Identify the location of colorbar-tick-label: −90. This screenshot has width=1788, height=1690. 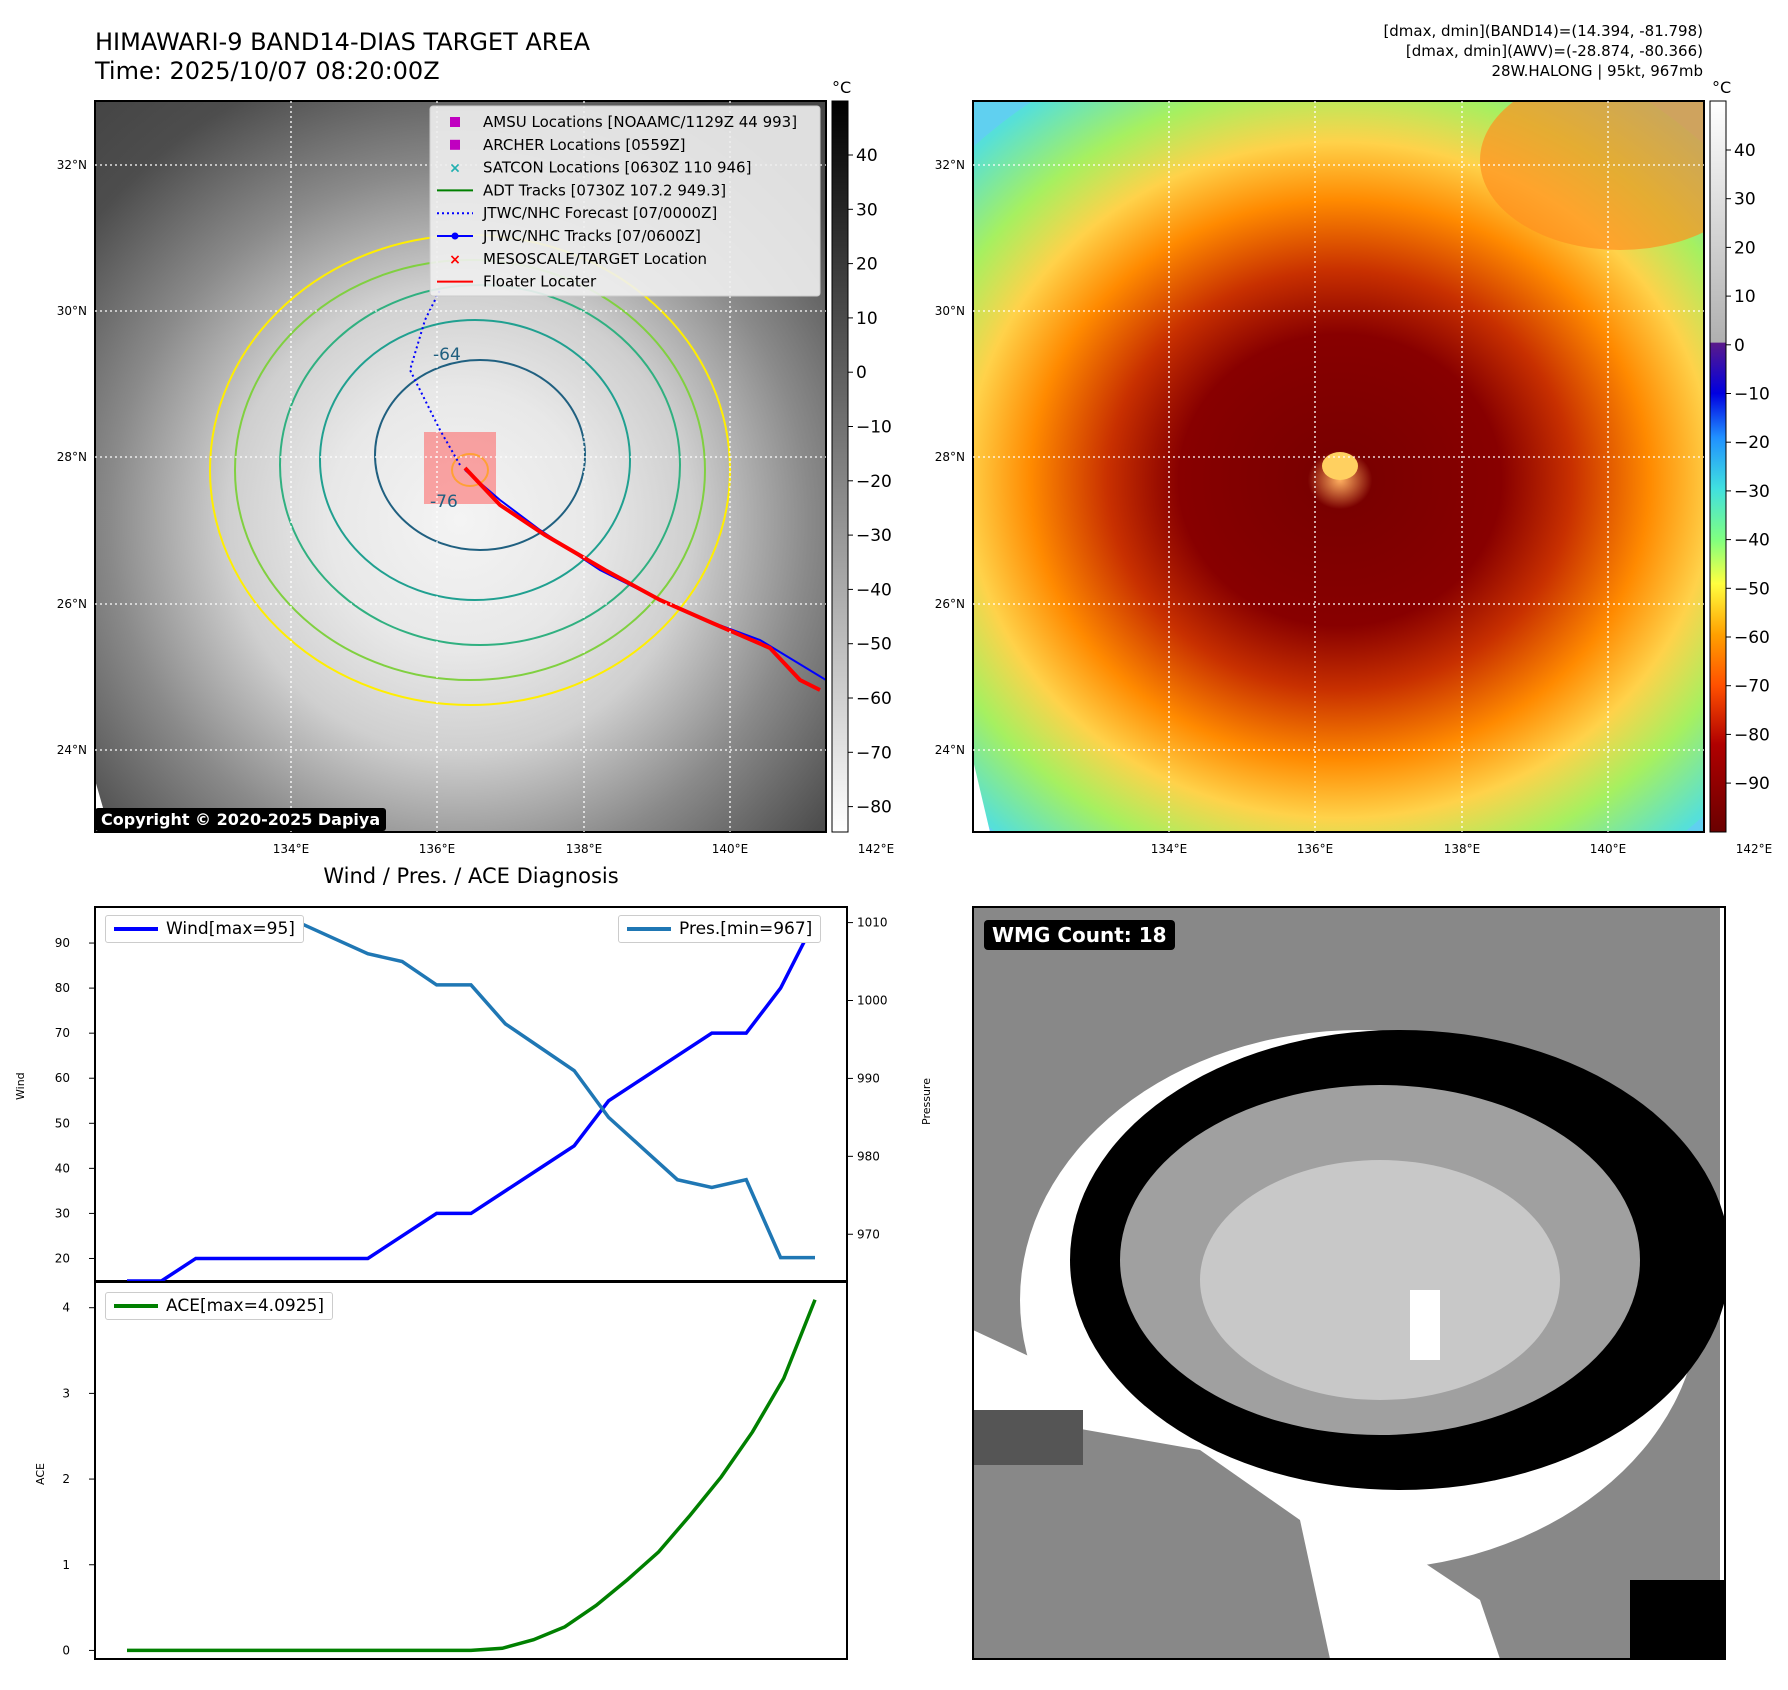
(1752, 784).